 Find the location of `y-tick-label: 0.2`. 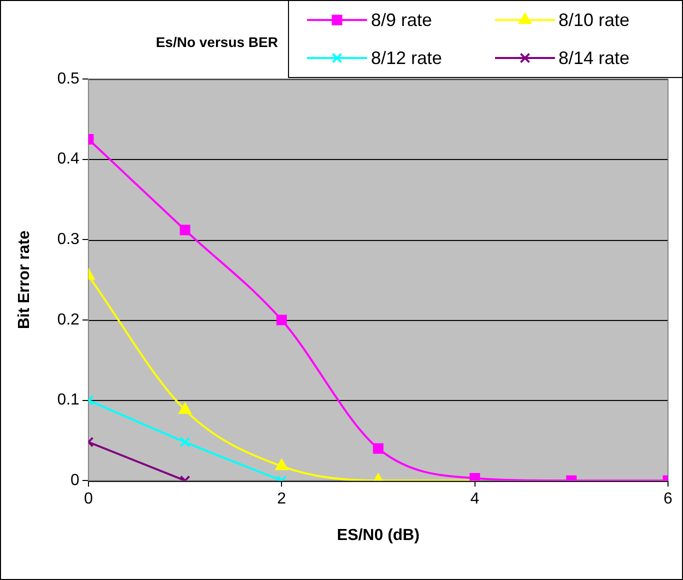

y-tick-label: 0.2 is located at coordinates (68, 319).